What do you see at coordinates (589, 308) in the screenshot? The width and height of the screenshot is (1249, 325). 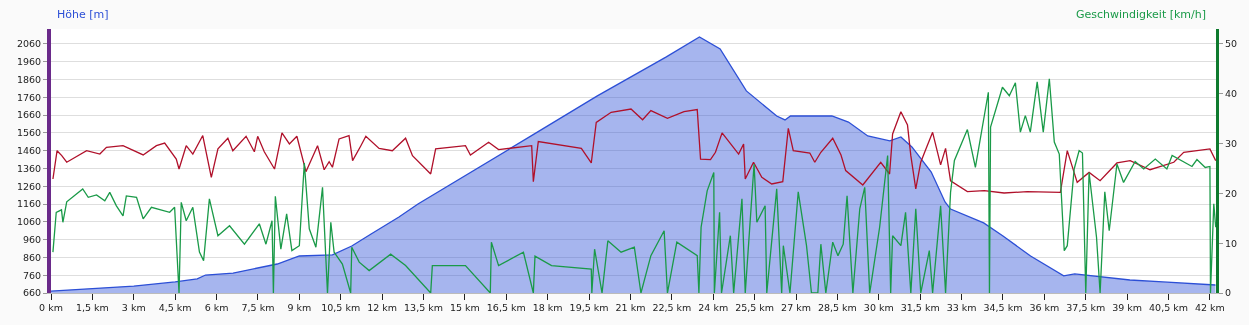 I see `x-tick-label: 19,5 km` at bounding box center [589, 308].